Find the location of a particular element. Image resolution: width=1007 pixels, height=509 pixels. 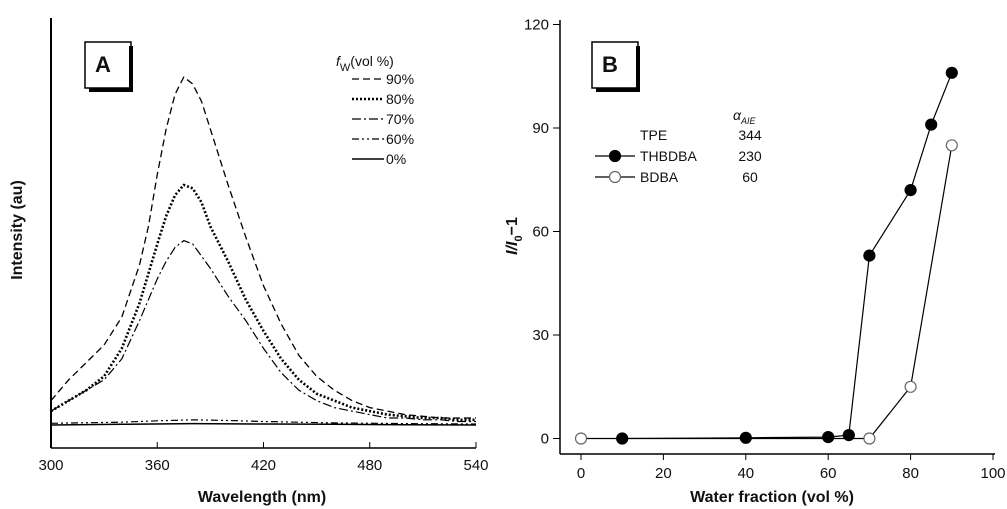

chart-b-legend: αAIE TPE 344 THBDBA 230 BDBA 60 is located at coordinates (678, 146).